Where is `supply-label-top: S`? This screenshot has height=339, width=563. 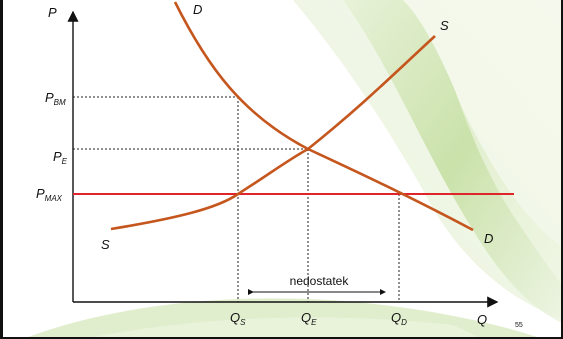
supply-label-top: S is located at coordinates (444, 25).